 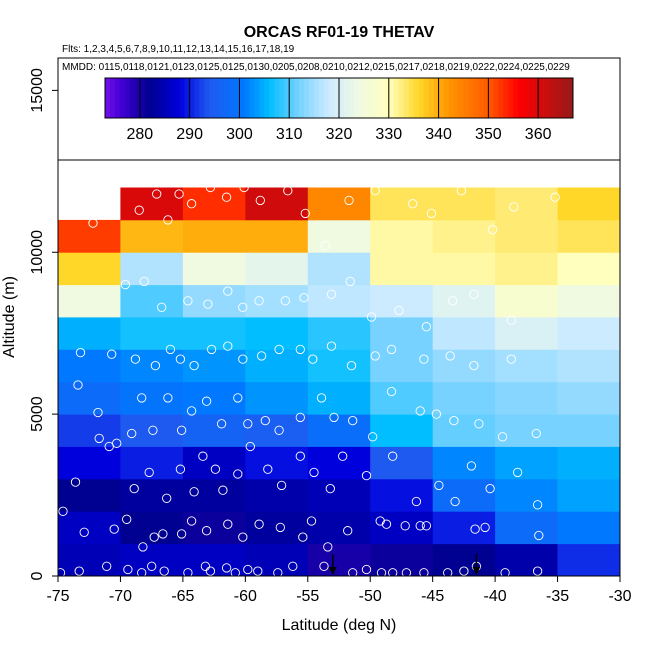 What do you see at coordinates (139, 134) in the screenshot?
I see `colorbar-tick-label: 280` at bounding box center [139, 134].